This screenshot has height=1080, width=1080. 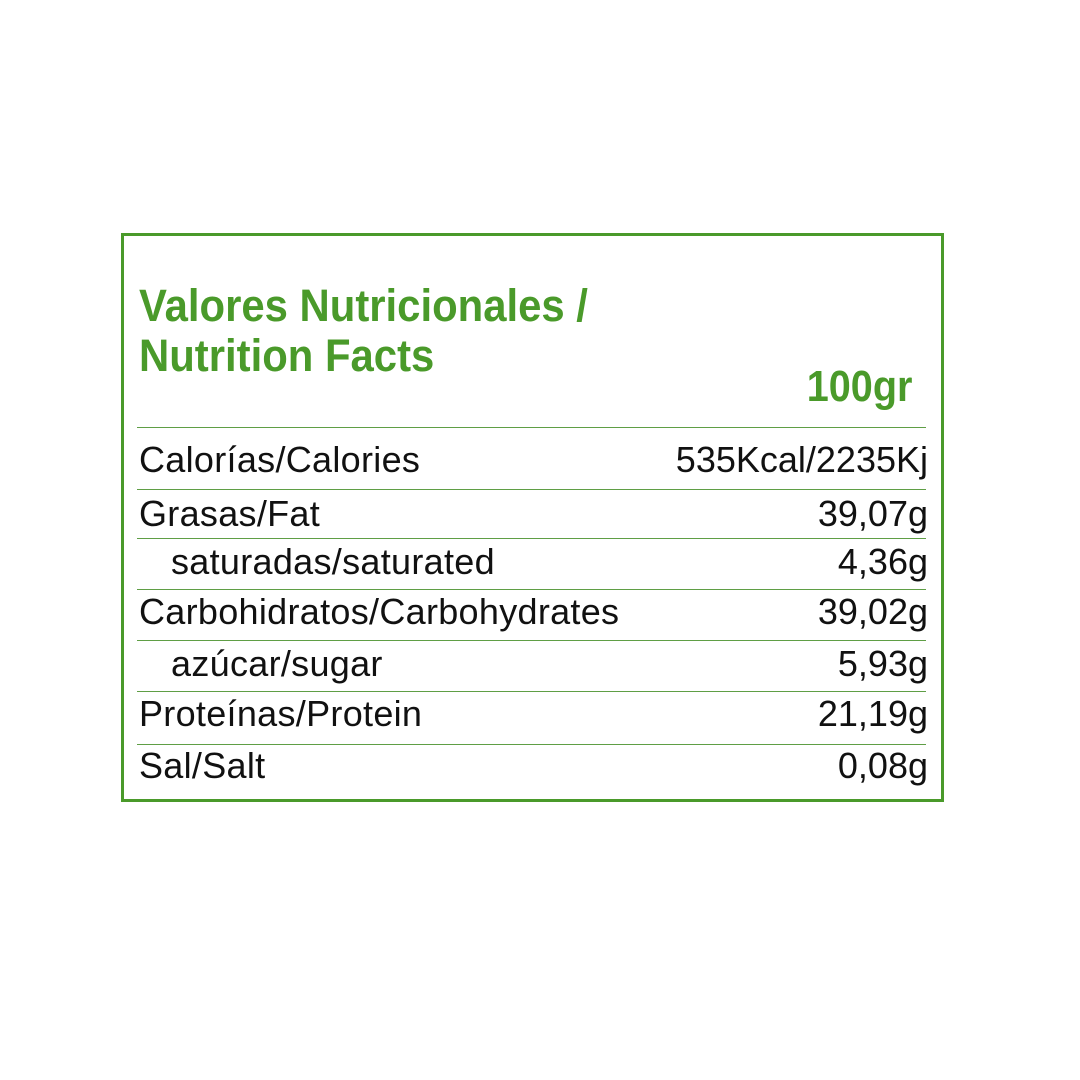 I want to click on row-label: Calorías/Calories, so click(x=280, y=459).